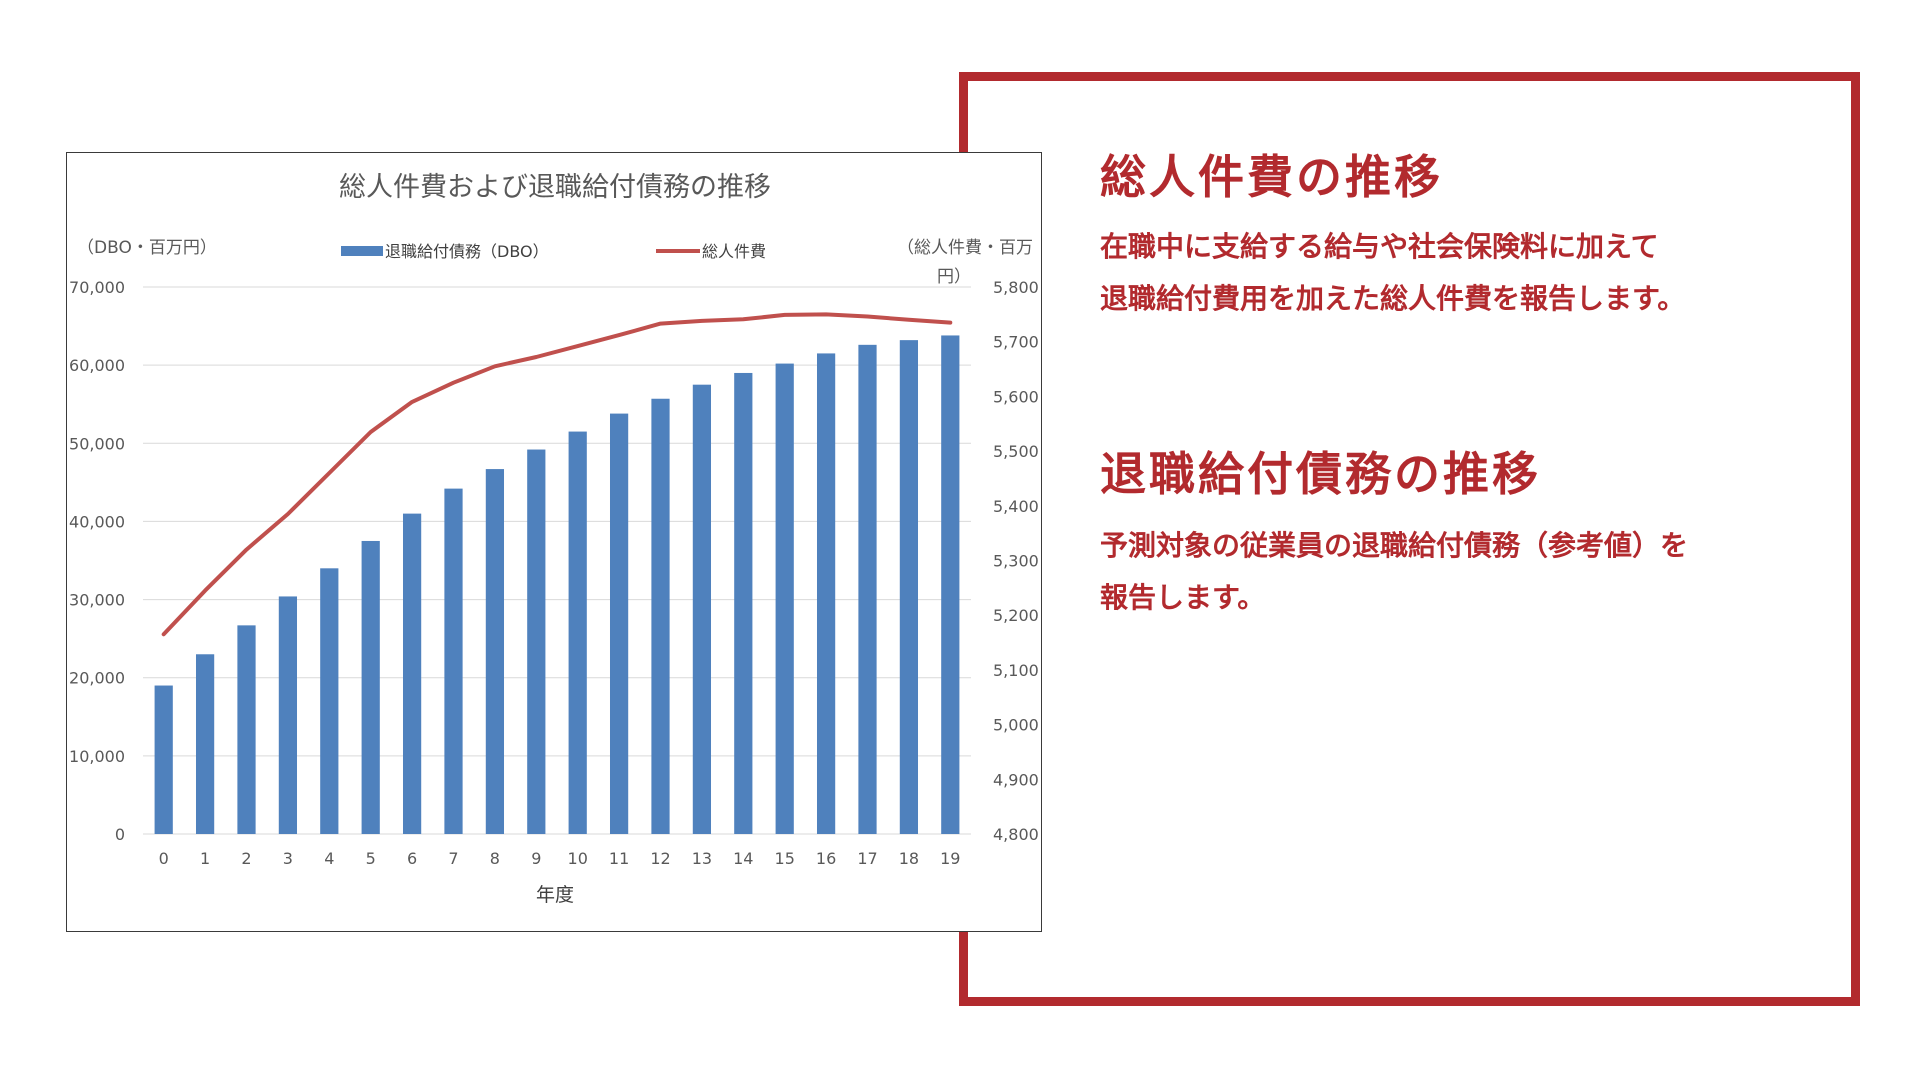  I want to click on x-tick-label: 3, so click(288, 858).